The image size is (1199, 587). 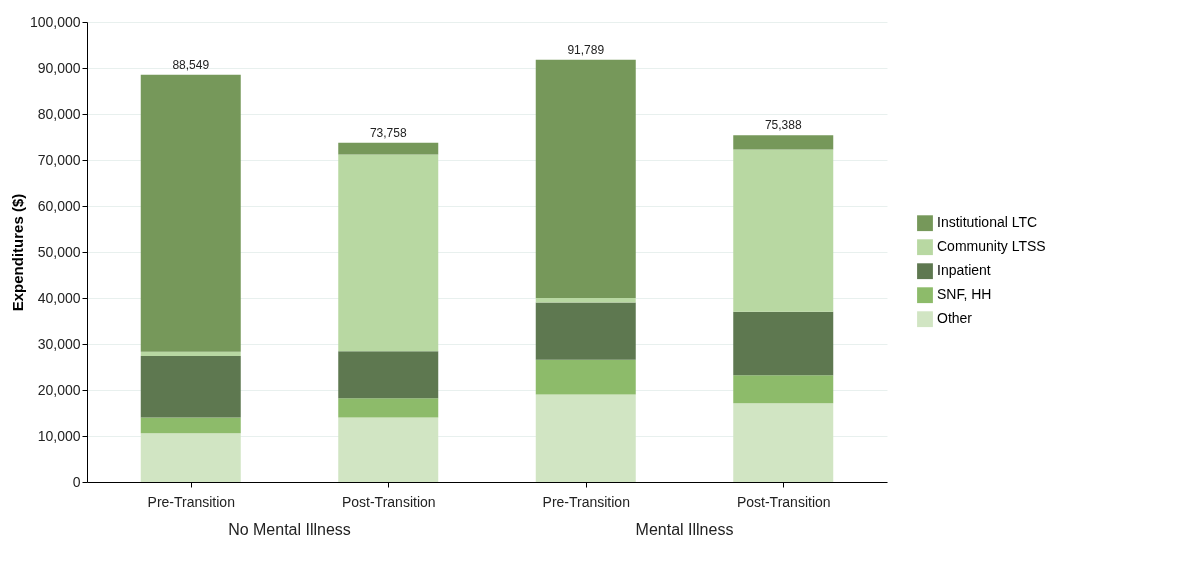 I want to click on total-label: 75,388, so click(x=783, y=125).